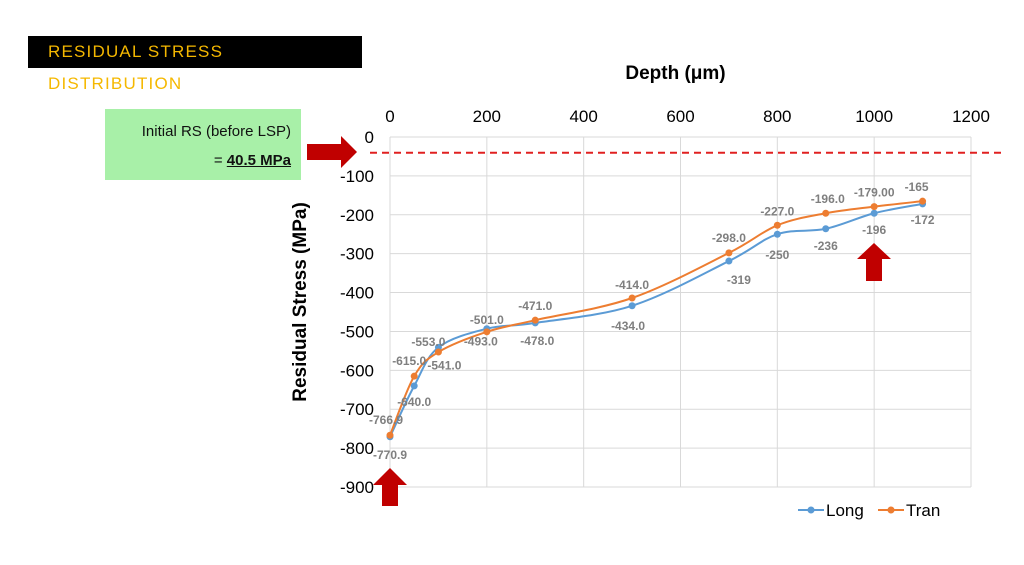  What do you see at coordinates (874, 230) in the screenshot?
I see `long-data-label: -196` at bounding box center [874, 230].